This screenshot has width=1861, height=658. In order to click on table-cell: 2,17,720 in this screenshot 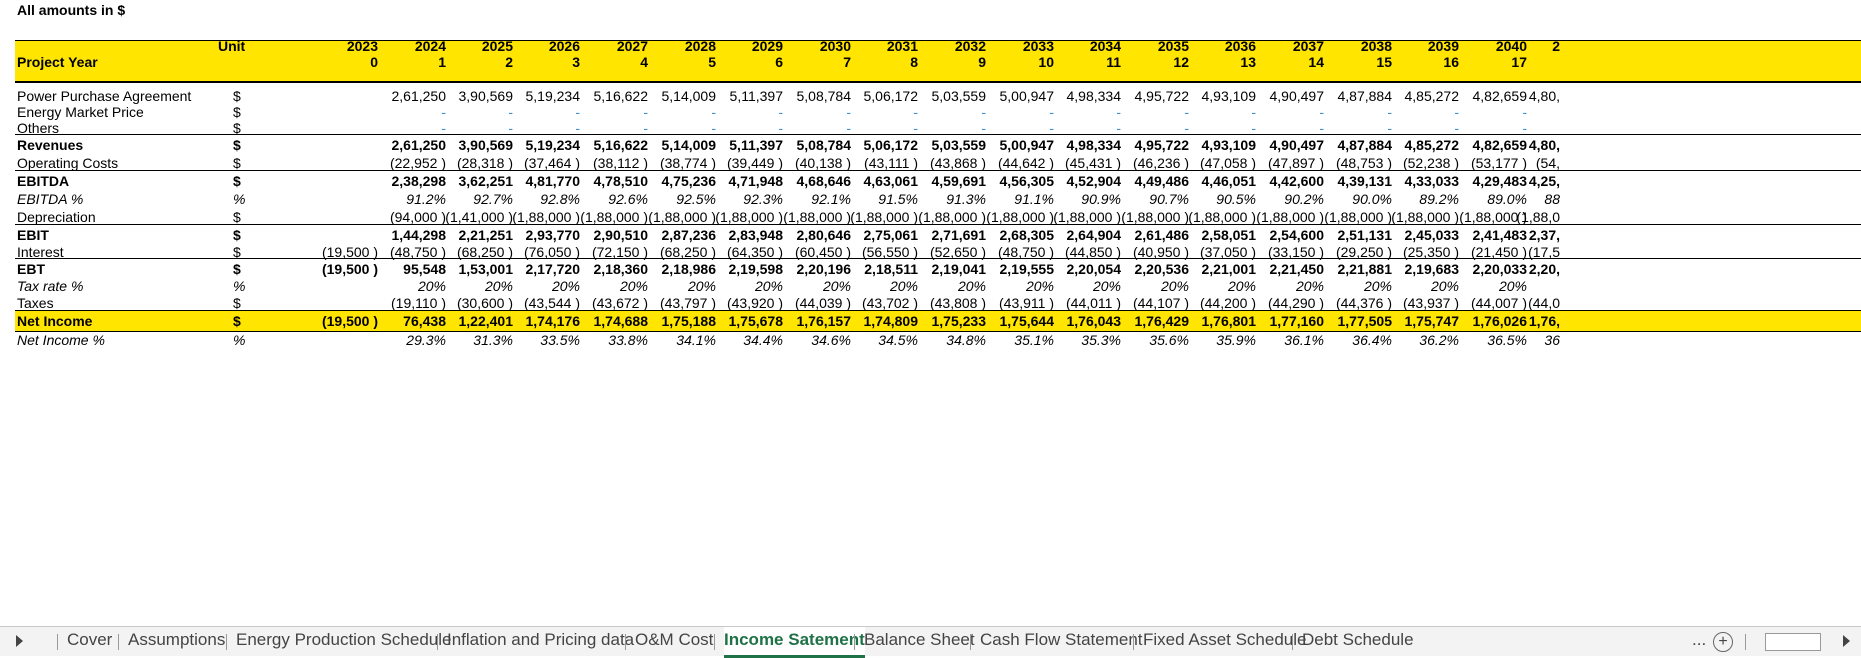, I will do `click(553, 269)`.